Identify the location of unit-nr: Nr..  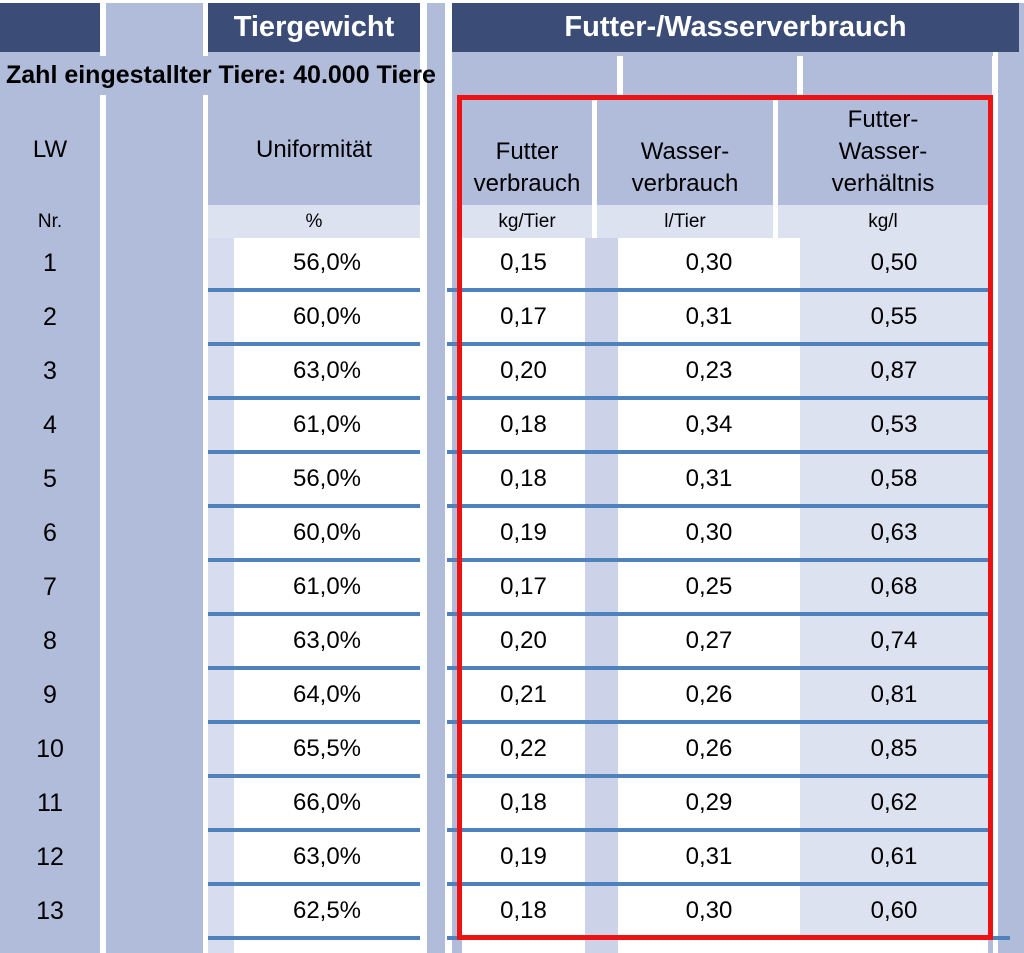
(50, 221).